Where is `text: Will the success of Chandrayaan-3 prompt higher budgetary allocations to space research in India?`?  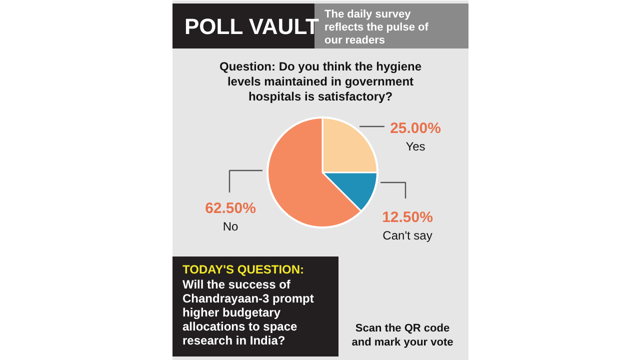
text: Will the success of Chandrayaan-3 prompt higher budgetary allocations to space research in India? is located at coordinates (248, 313).